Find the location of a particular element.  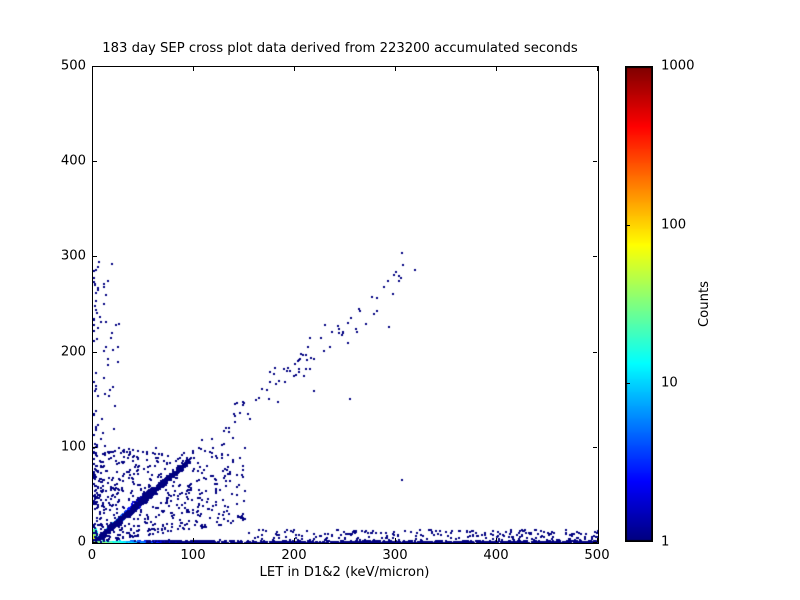

colorbar-tick-label-10: 10 is located at coordinates (669, 383).